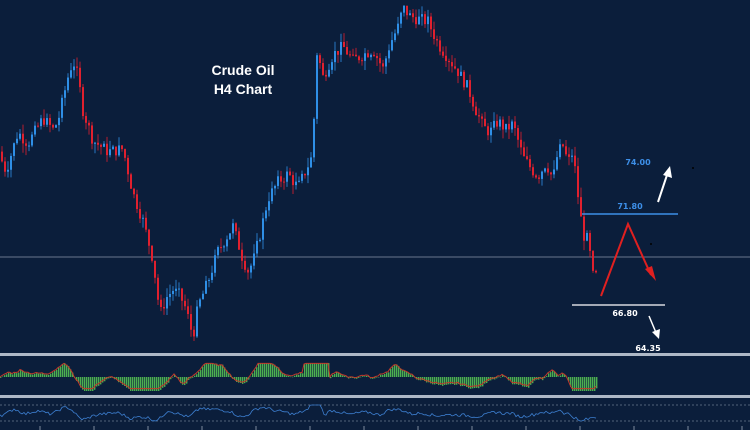 Image resolution: width=750 pixels, height=430 pixels. Describe the element at coordinates (298, 413) in the screenshot. I see `lower-oscillator-line` at that location.